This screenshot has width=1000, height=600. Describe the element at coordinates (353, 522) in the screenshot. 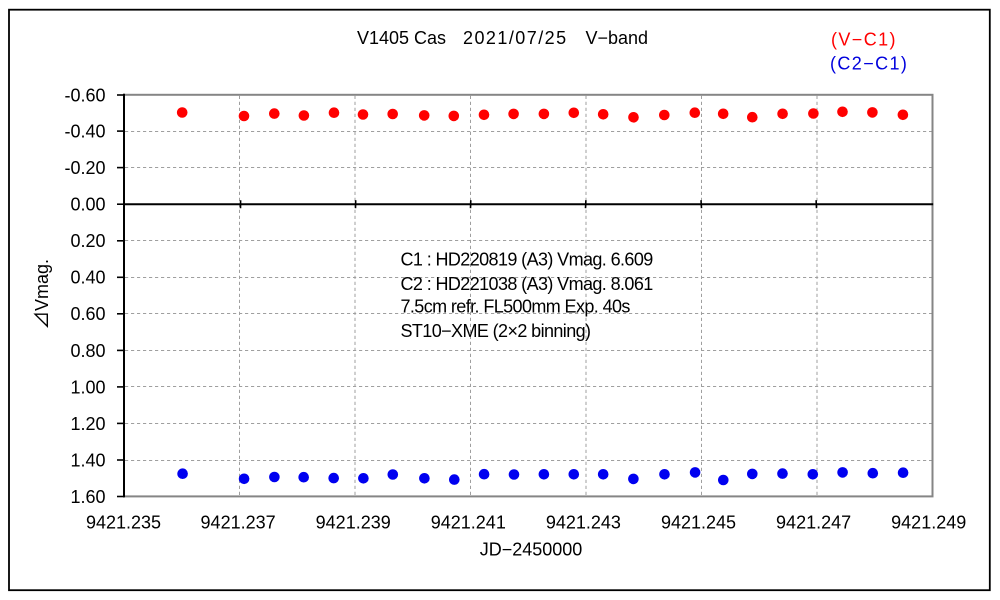

I see `svg-text: 9421.239` at that location.